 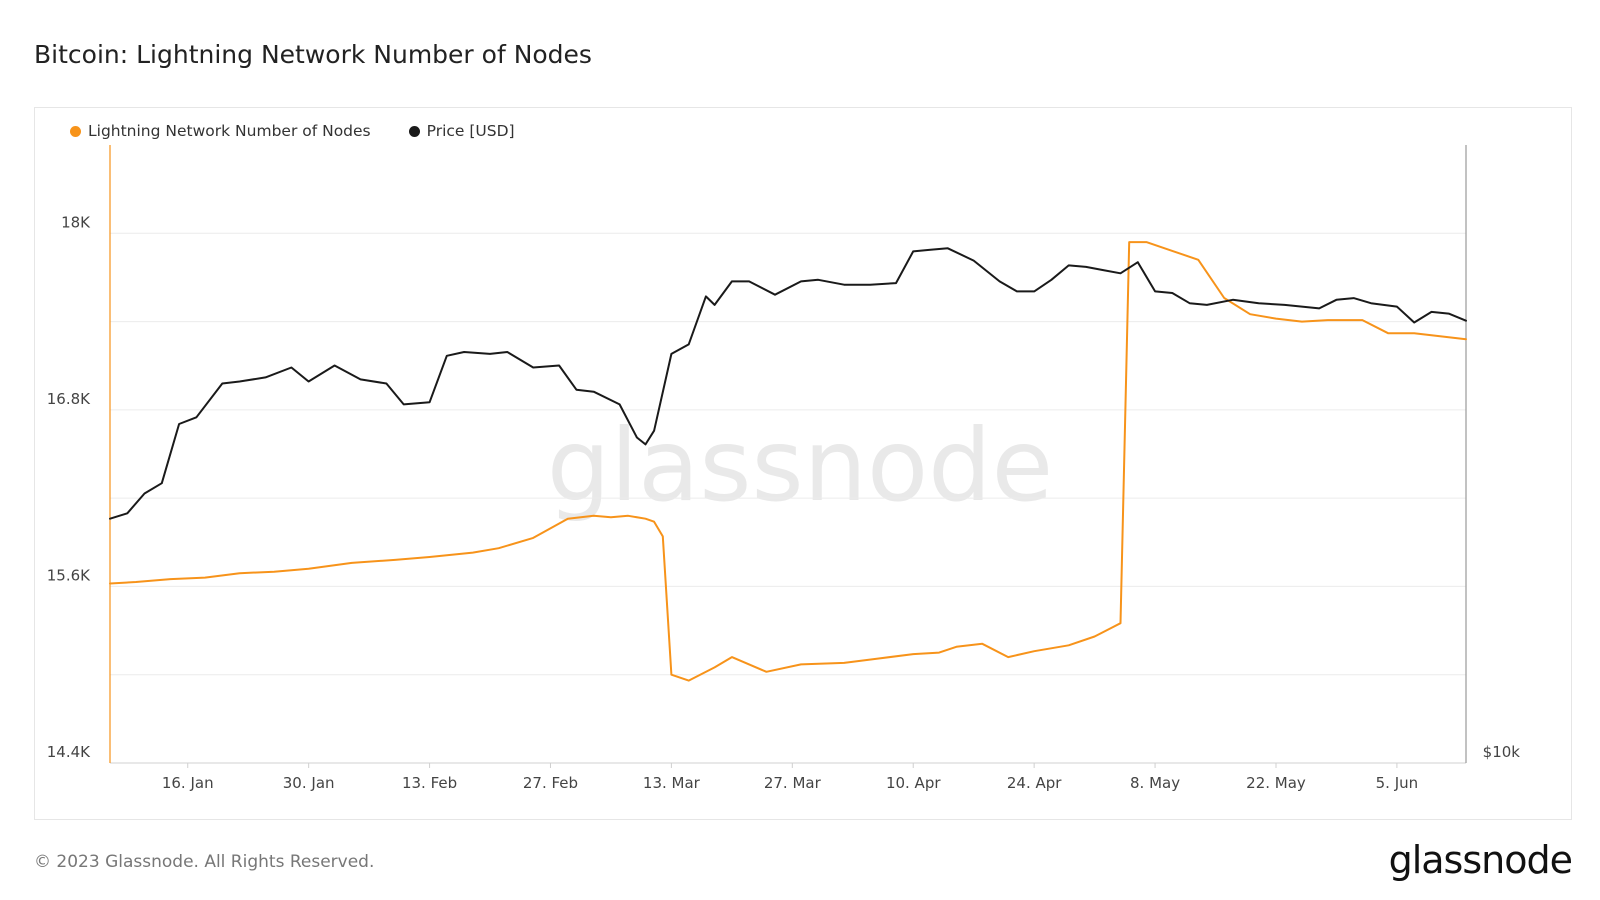 What do you see at coordinates (69, 752) in the screenshot?
I see `y-left-tick-label: 14.4K` at bounding box center [69, 752].